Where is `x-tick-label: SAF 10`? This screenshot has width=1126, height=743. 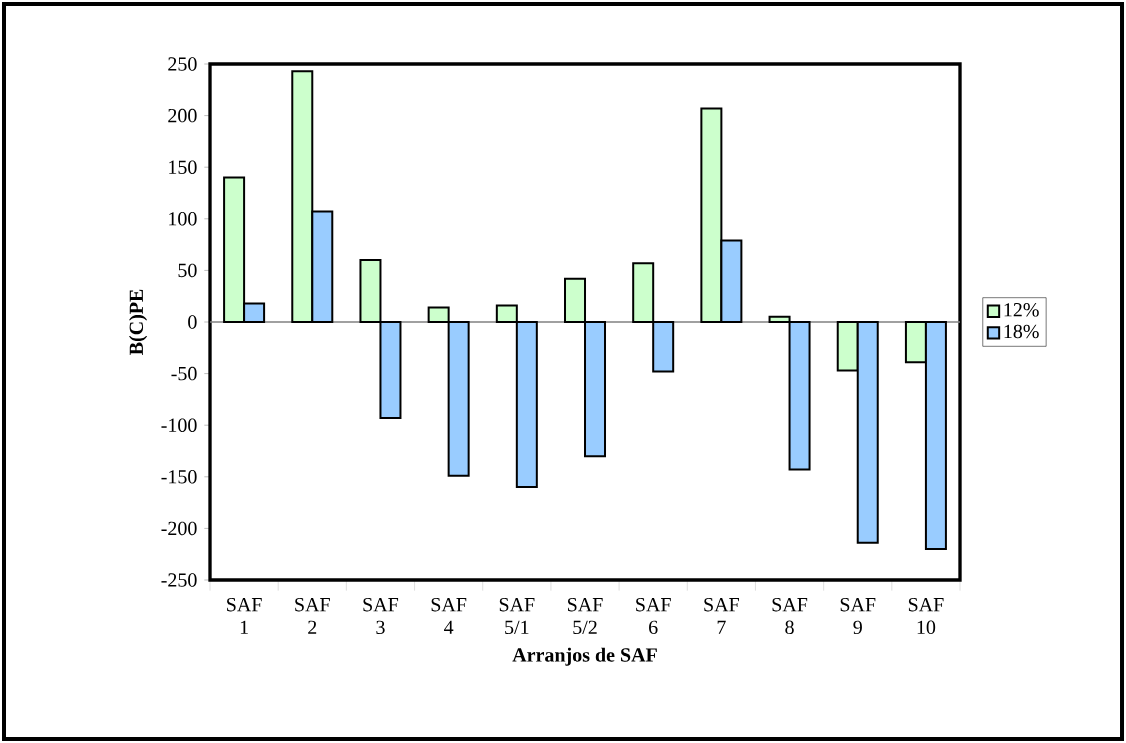
x-tick-label: SAF 10 is located at coordinates (926, 616).